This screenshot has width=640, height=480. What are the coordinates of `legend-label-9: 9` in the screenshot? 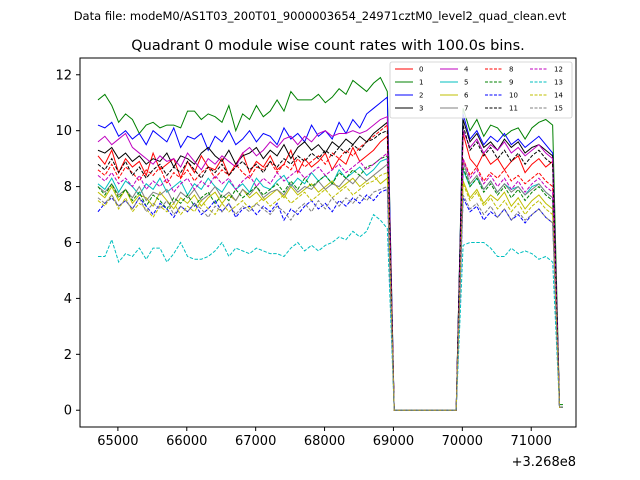 It's located at (511, 83).